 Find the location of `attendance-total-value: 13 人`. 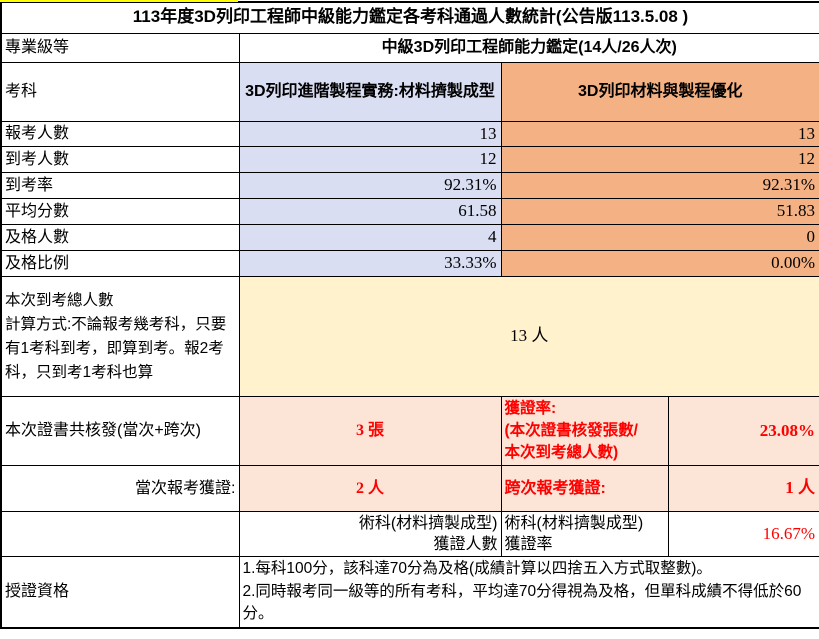

attendance-total-value: 13 人 is located at coordinates (528, 337).